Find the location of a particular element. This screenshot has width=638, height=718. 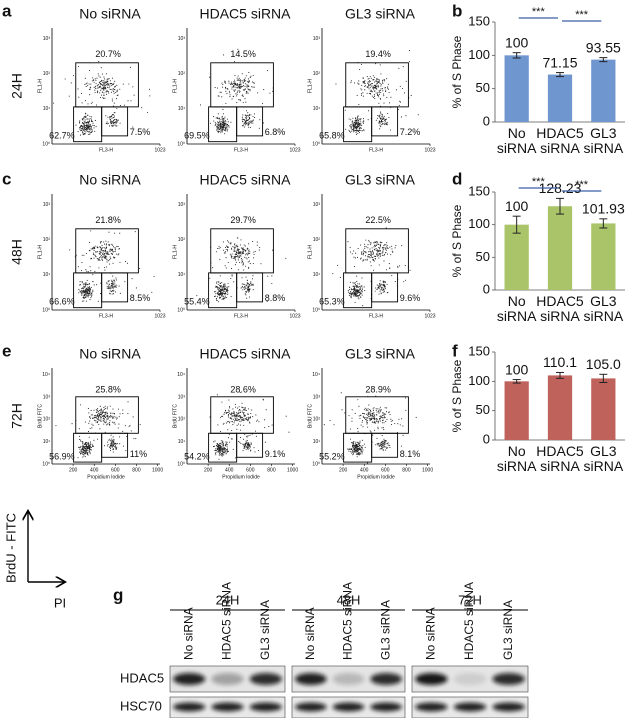

flow-x-tick-label: 800 is located at coordinates (271, 470).